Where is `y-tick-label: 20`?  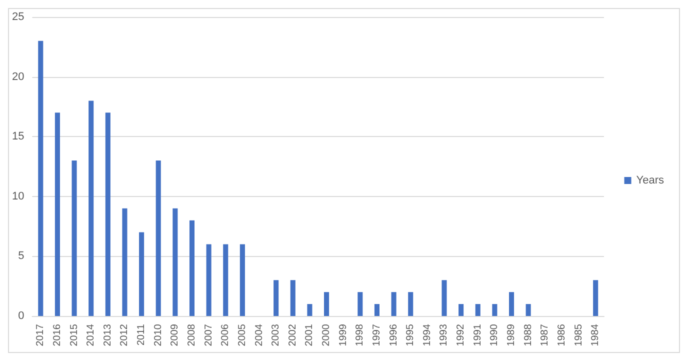 y-tick-label: 20 is located at coordinates (18, 76).